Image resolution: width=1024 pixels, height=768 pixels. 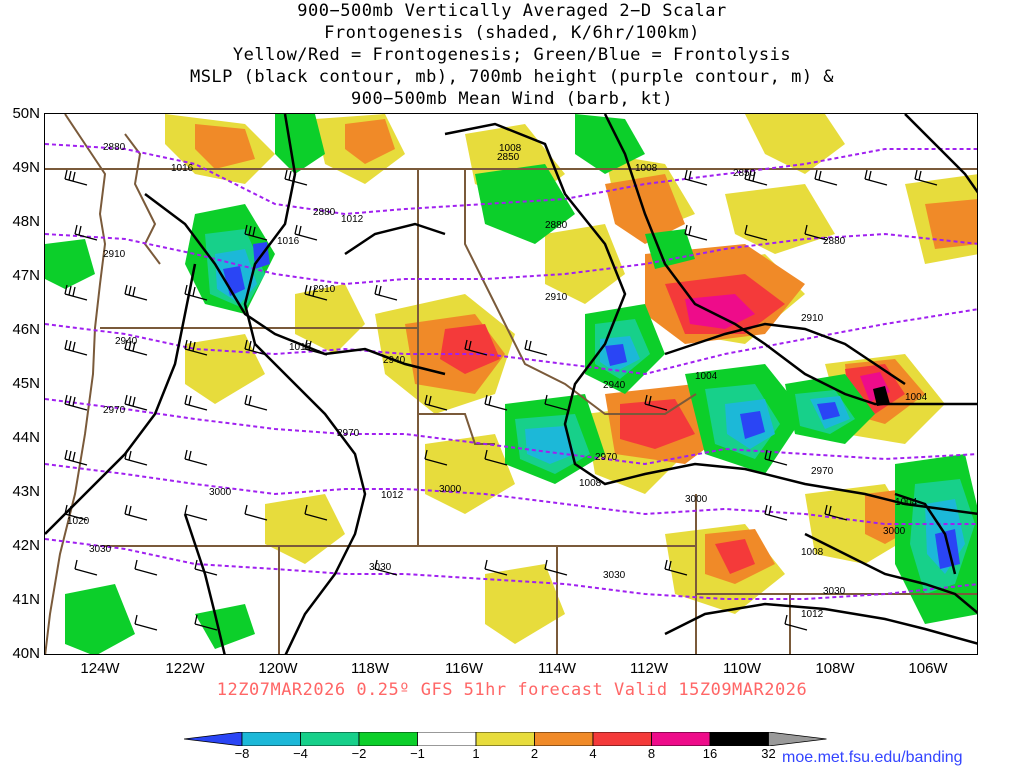 What do you see at coordinates (26, 653) in the screenshot?
I see `lat-label: 40N` at bounding box center [26, 653].